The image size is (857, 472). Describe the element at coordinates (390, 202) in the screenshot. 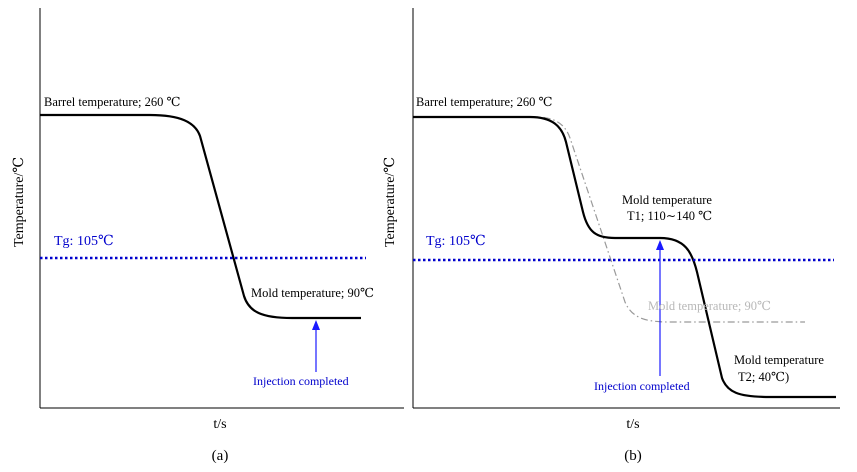

I see `panel-b-y-label: Temperature/℃` at that location.